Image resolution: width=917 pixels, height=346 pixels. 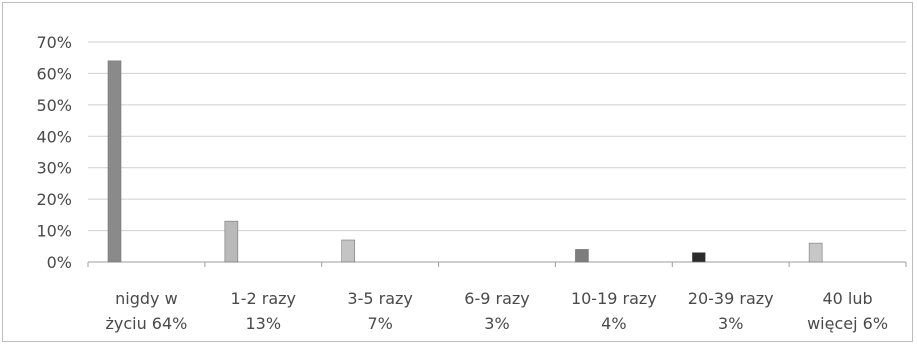 I want to click on y-tick-label: 40%, so click(x=54, y=136).